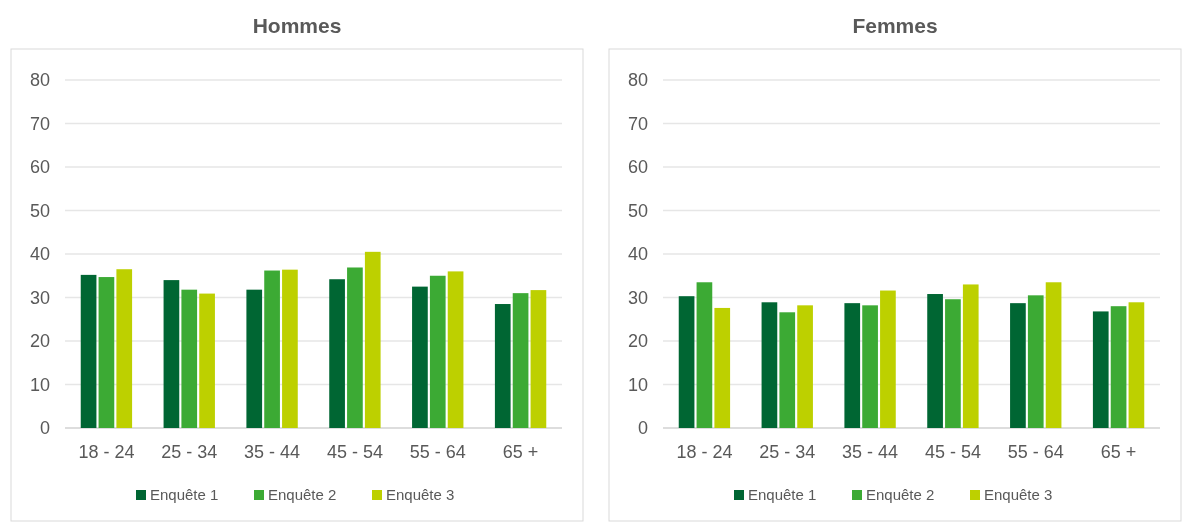  What do you see at coordinates (895, 25) in the screenshot?
I see `chart-title: Femmes` at bounding box center [895, 25].